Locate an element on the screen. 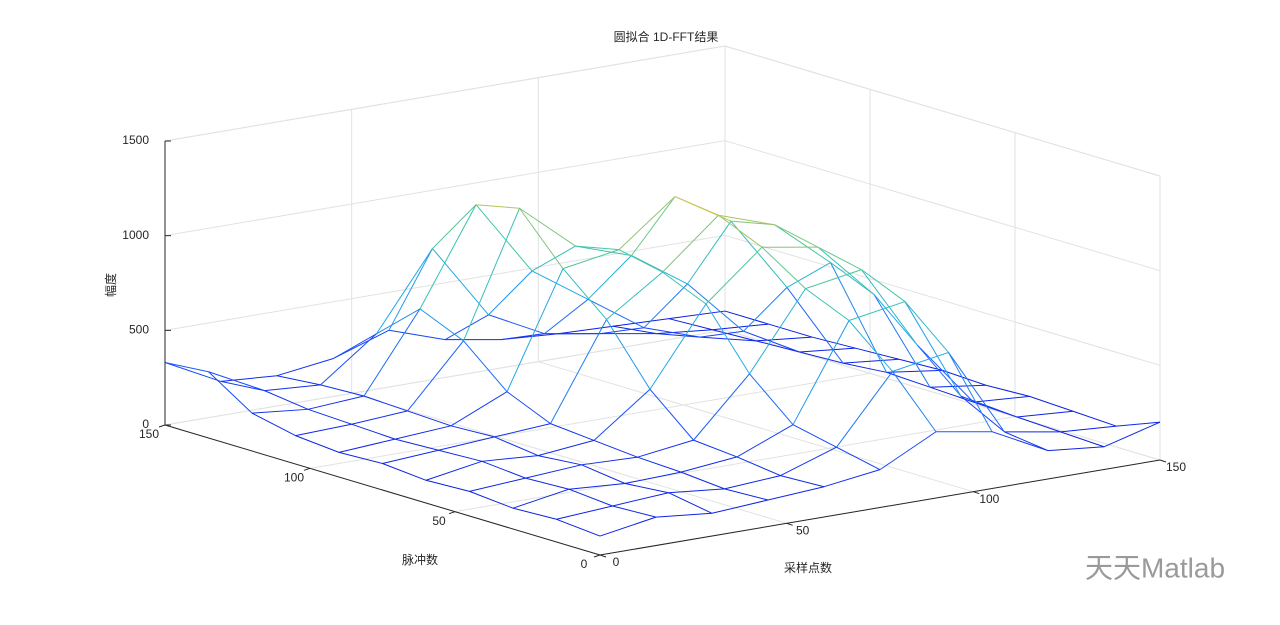 The width and height of the screenshot is (1280, 625). x-tick-label: 150 is located at coordinates (1176, 467).